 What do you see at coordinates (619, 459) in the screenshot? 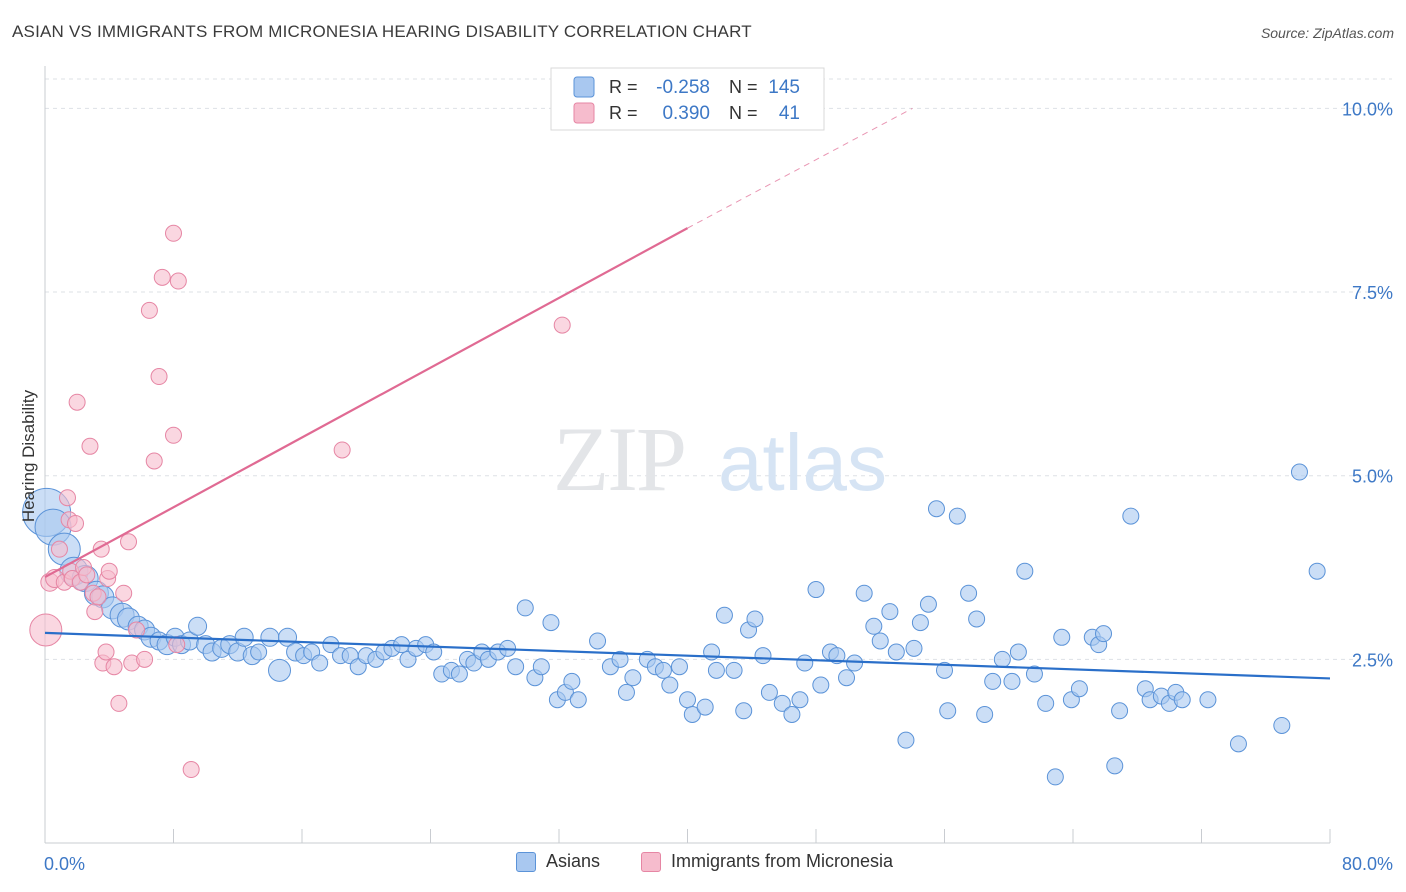
I see `watermark-zip: ZIP` at bounding box center [619, 459].